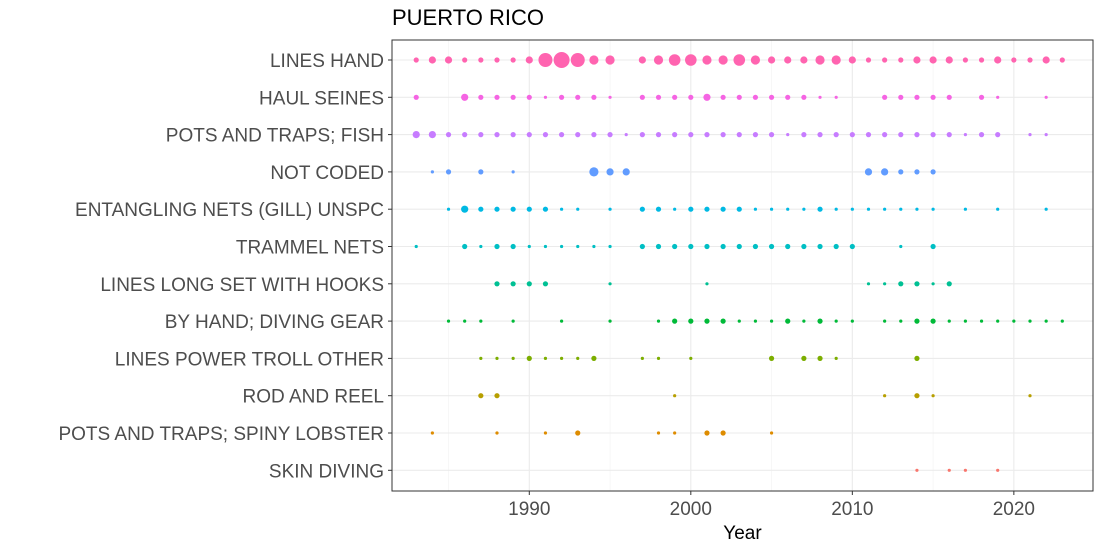 Image resolution: width=1100 pixels, height=550 pixels. I want to click on x-tick-label: 1990, so click(529, 509).